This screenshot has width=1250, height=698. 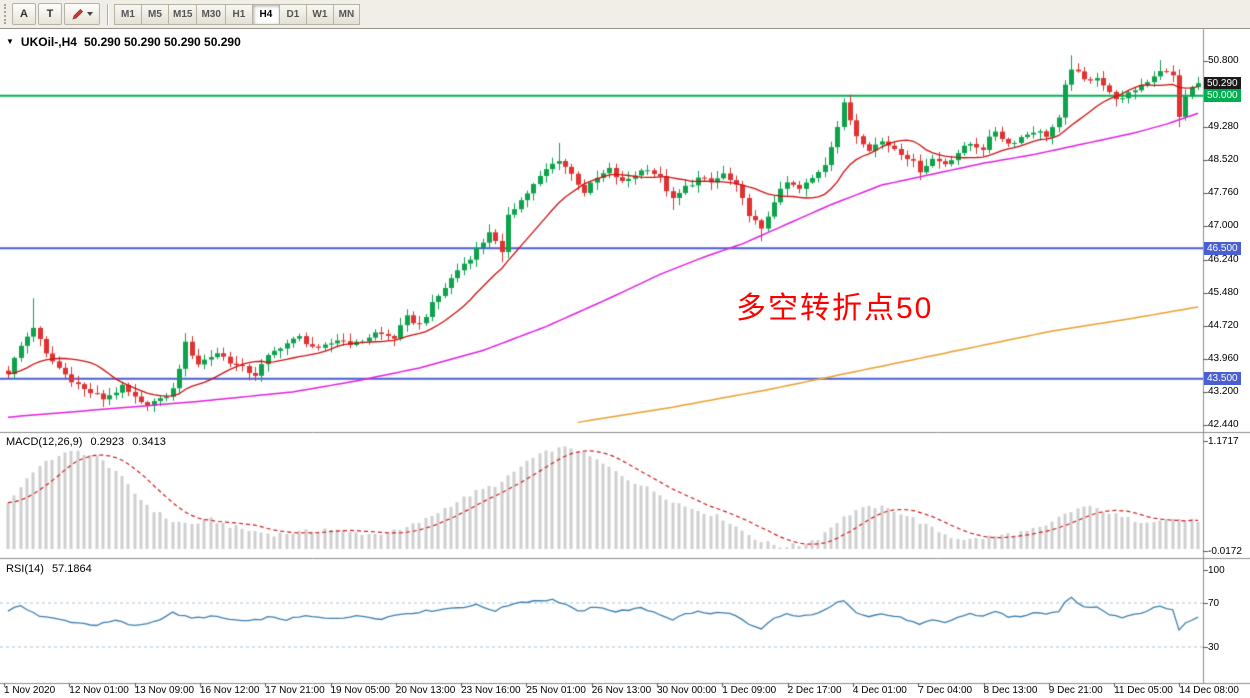 I want to click on price-axis-label: 46.240, so click(x=1223, y=259).